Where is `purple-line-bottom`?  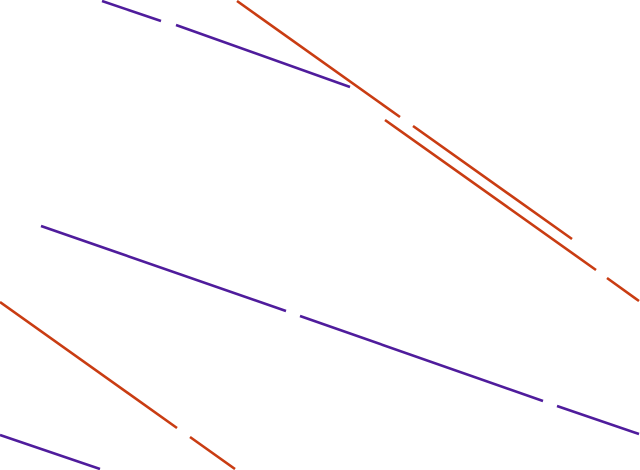 purple-line-bottom is located at coordinates (50, 451).